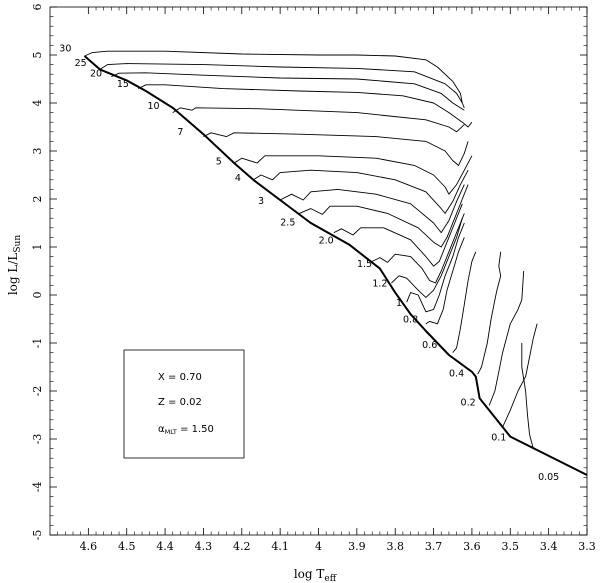  What do you see at coordinates (498, 437) in the screenshot?
I see `mass-label-0-1: 0.1` at bounding box center [498, 437].